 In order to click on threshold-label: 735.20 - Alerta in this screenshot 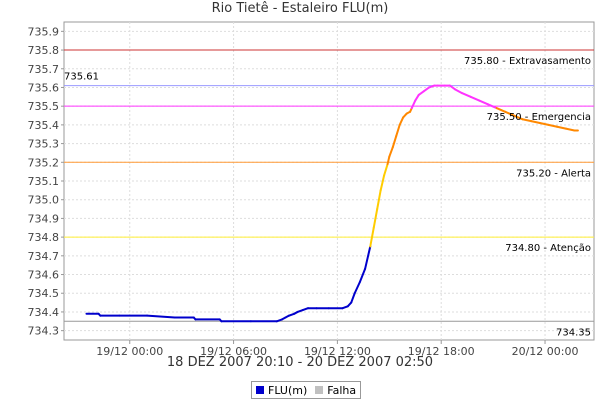, I will do `click(553, 173)`.